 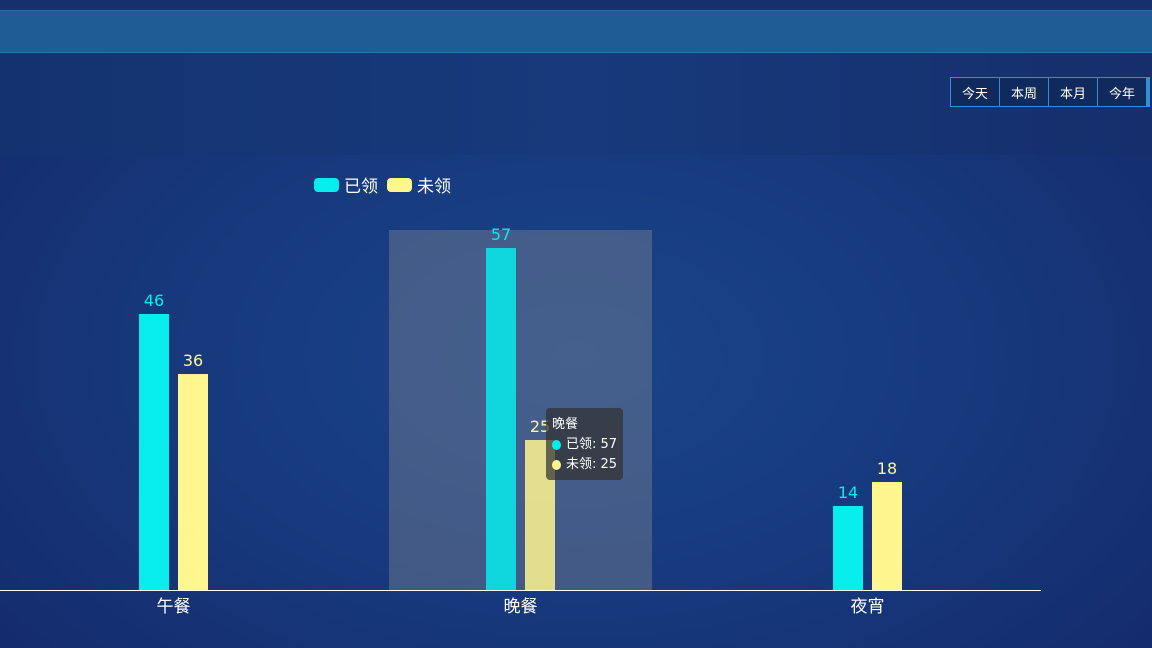 What do you see at coordinates (1148, 92) in the screenshot?
I see `tab-overflow-edge` at bounding box center [1148, 92].